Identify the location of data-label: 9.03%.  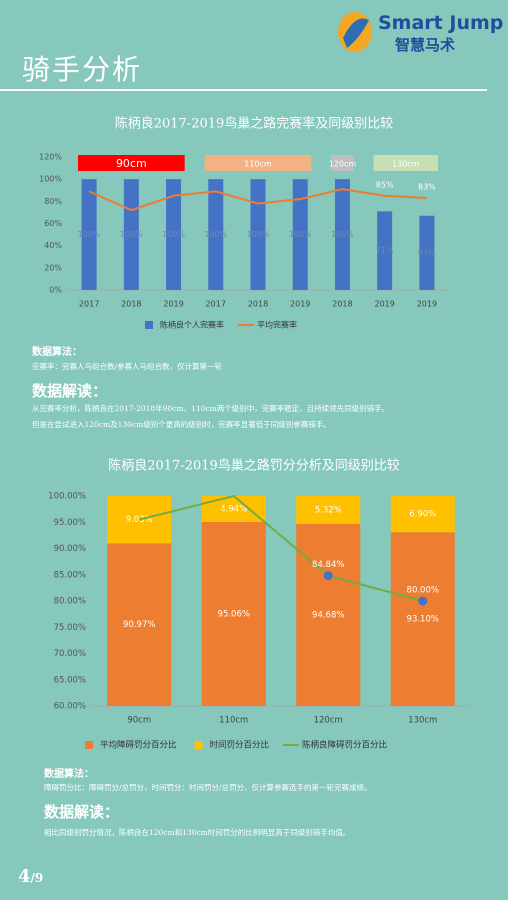
(139, 520).